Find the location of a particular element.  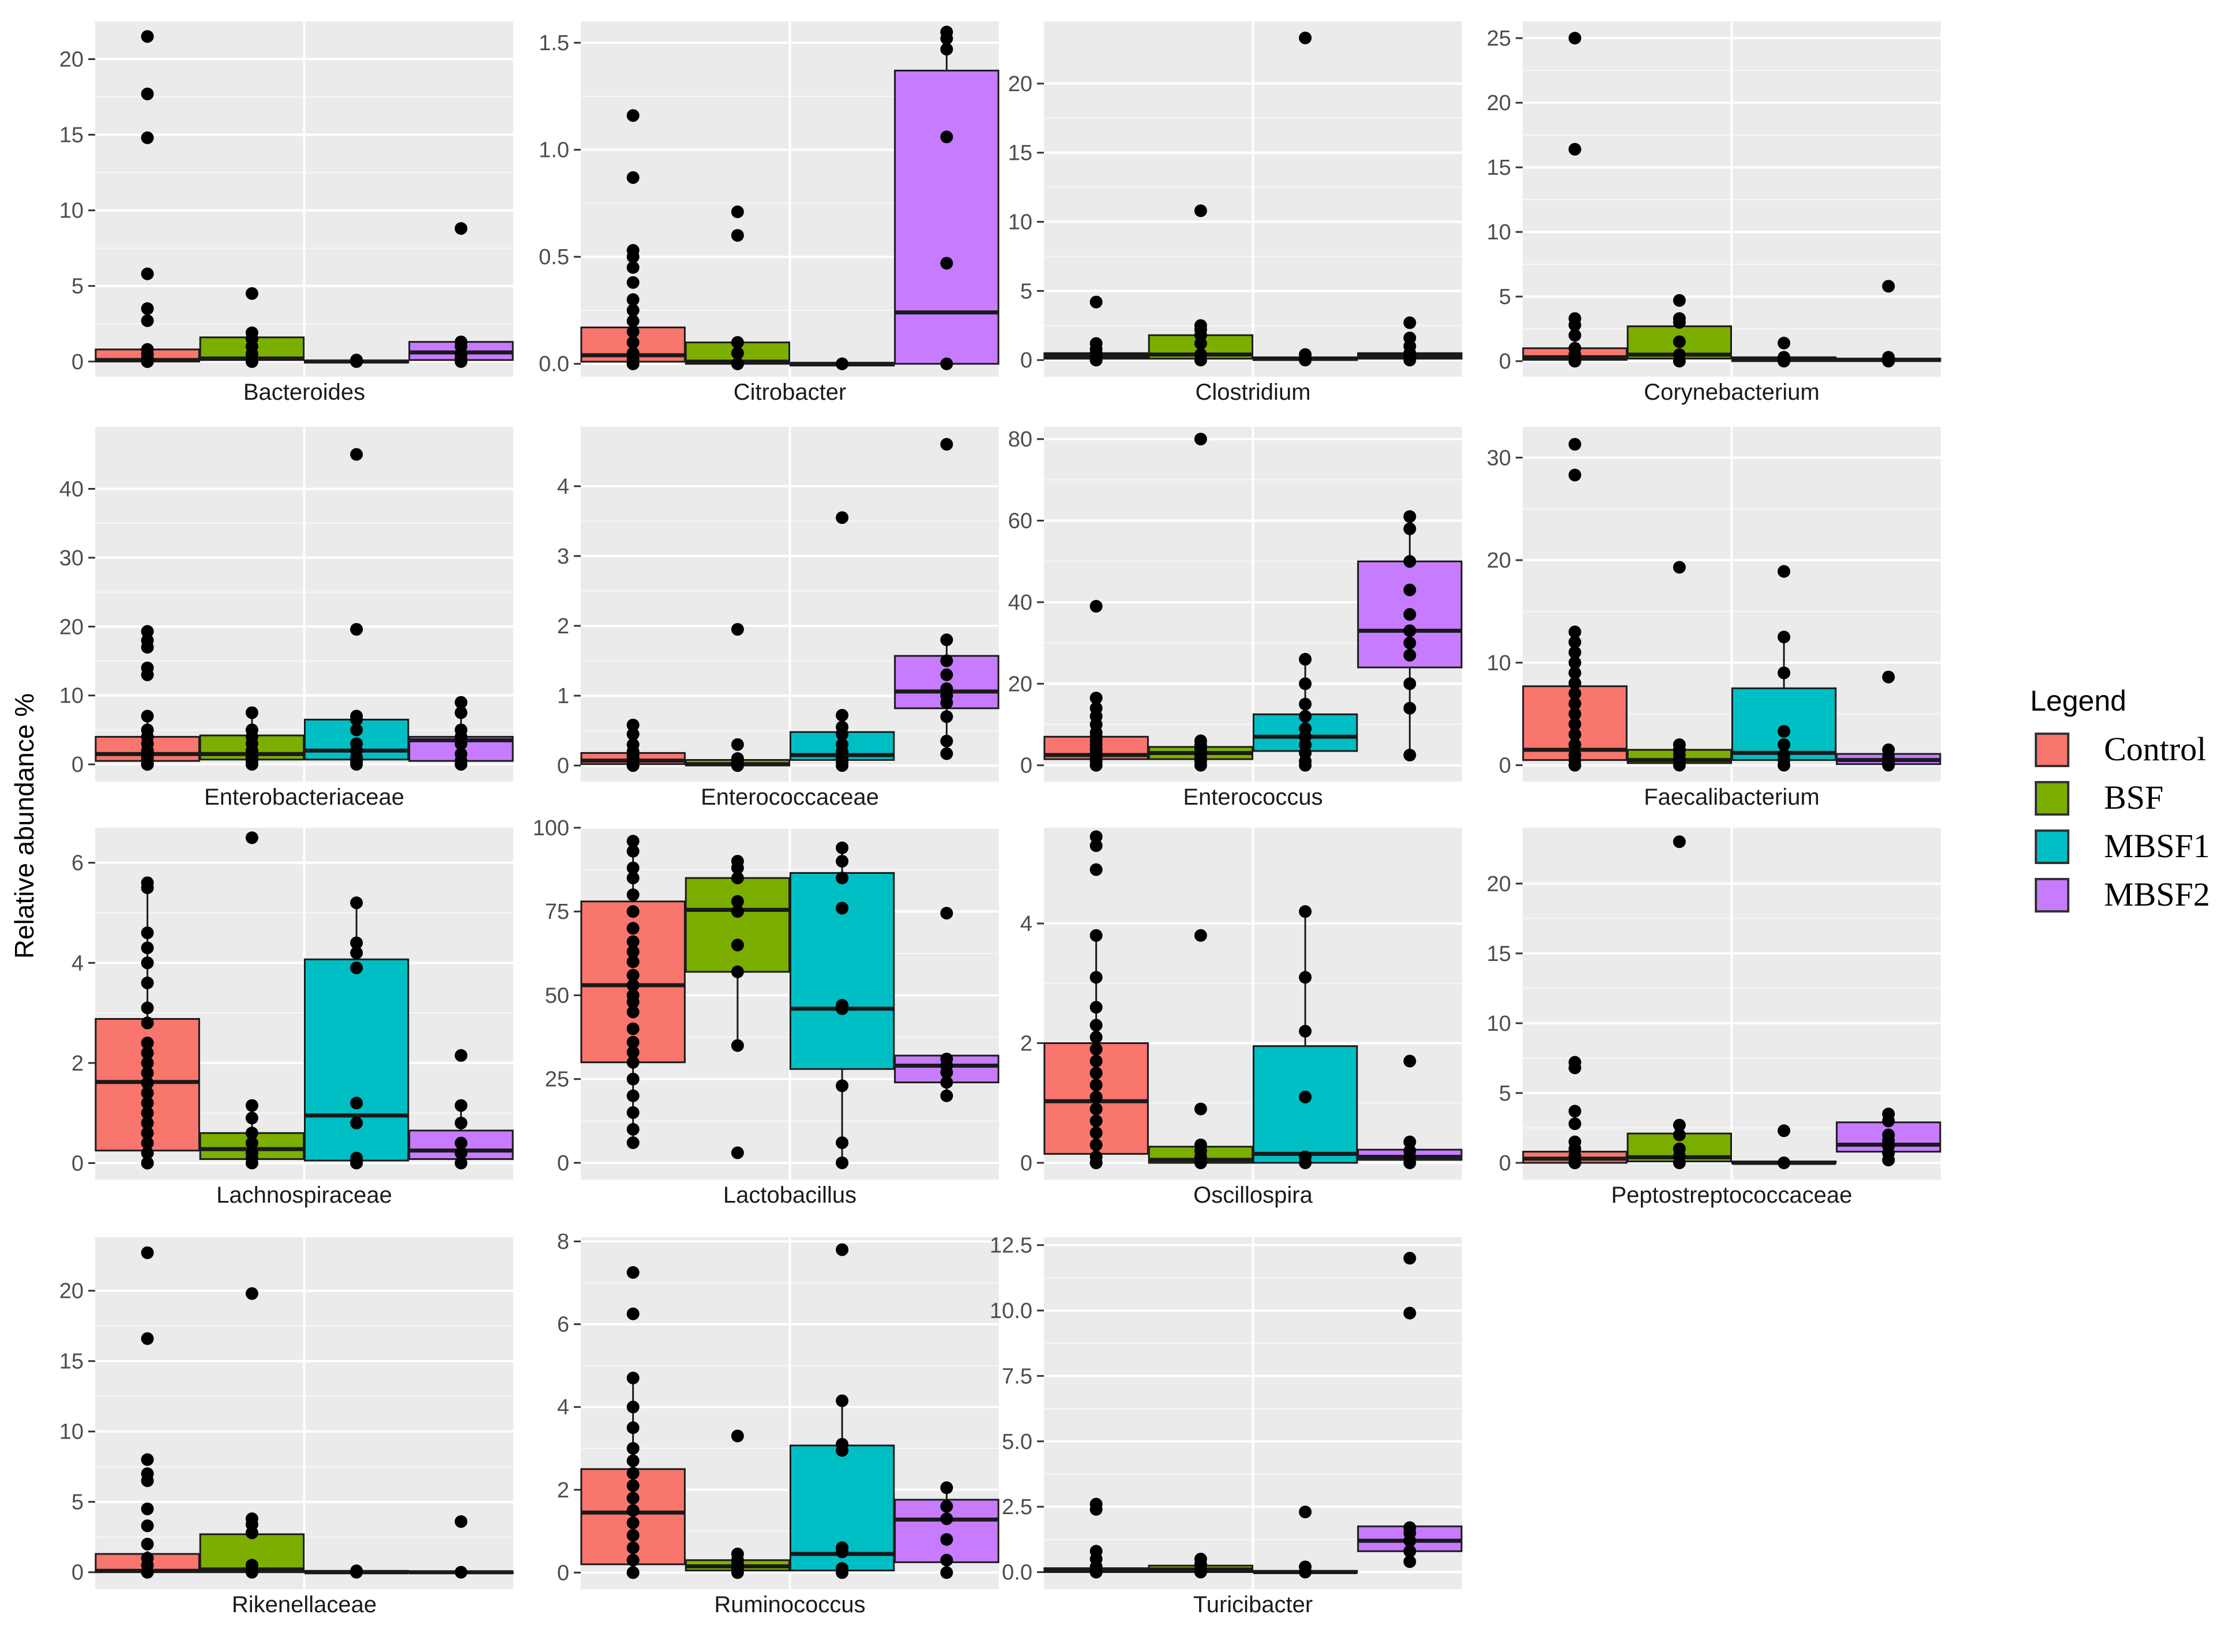

y-tick-label: 15 is located at coordinates (1499, 168).